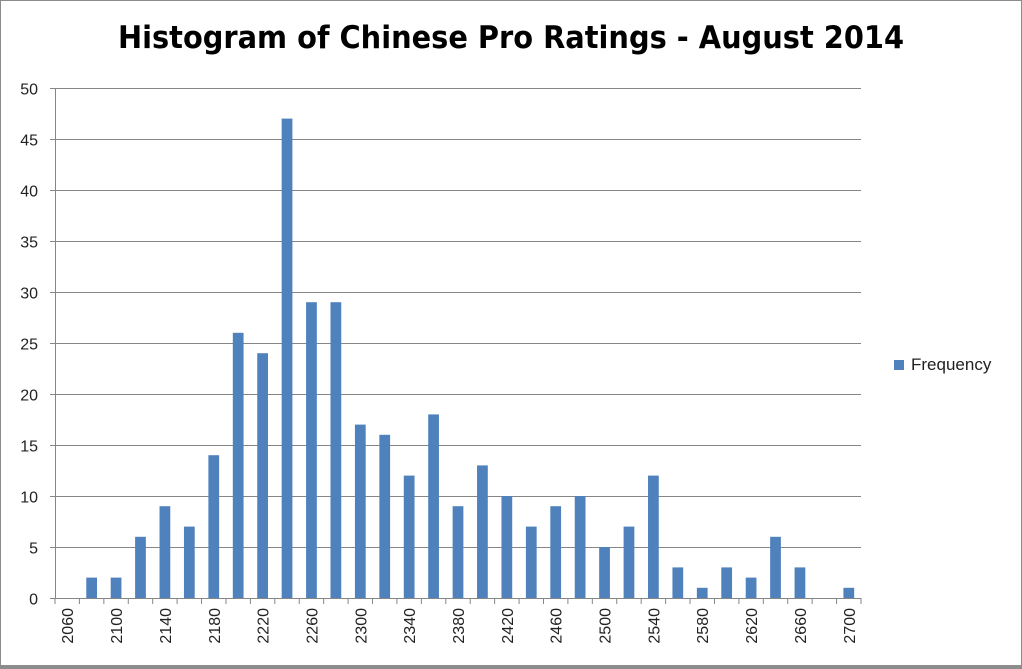  Describe the element at coordinates (29, 396) in the screenshot. I see `y-tick-label: 20` at that location.